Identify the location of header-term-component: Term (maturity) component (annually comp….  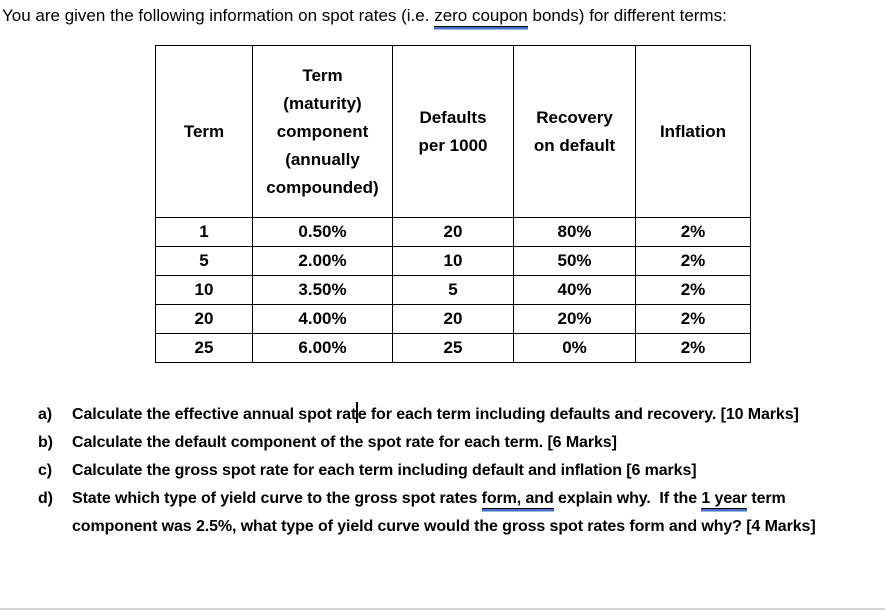
(322, 131).